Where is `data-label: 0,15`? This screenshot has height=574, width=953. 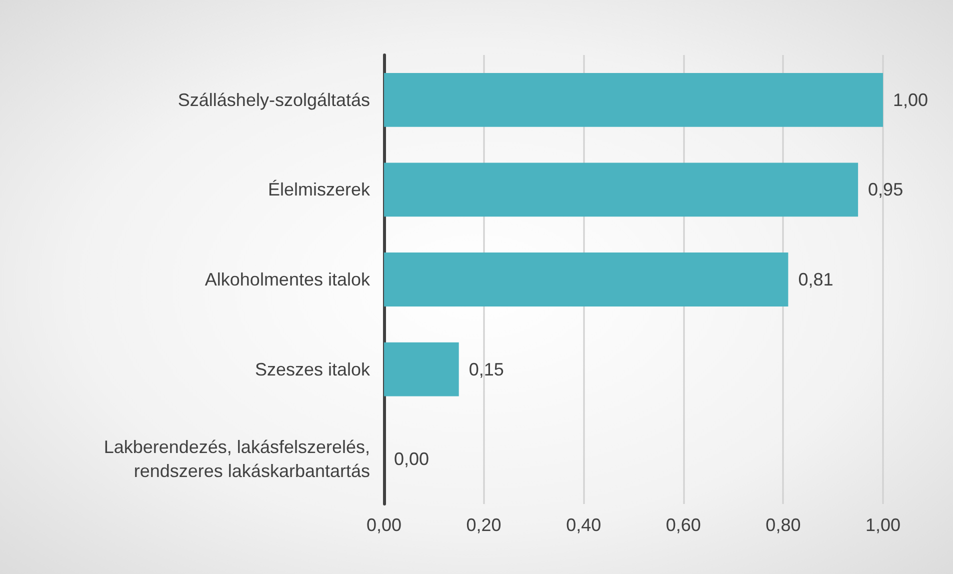
data-label: 0,15 is located at coordinates (486, 369).